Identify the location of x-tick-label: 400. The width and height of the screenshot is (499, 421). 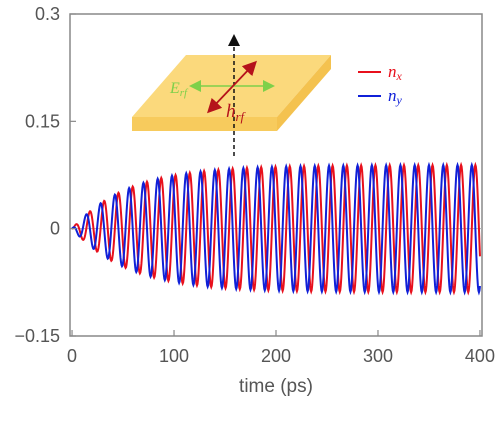
(480, 356).